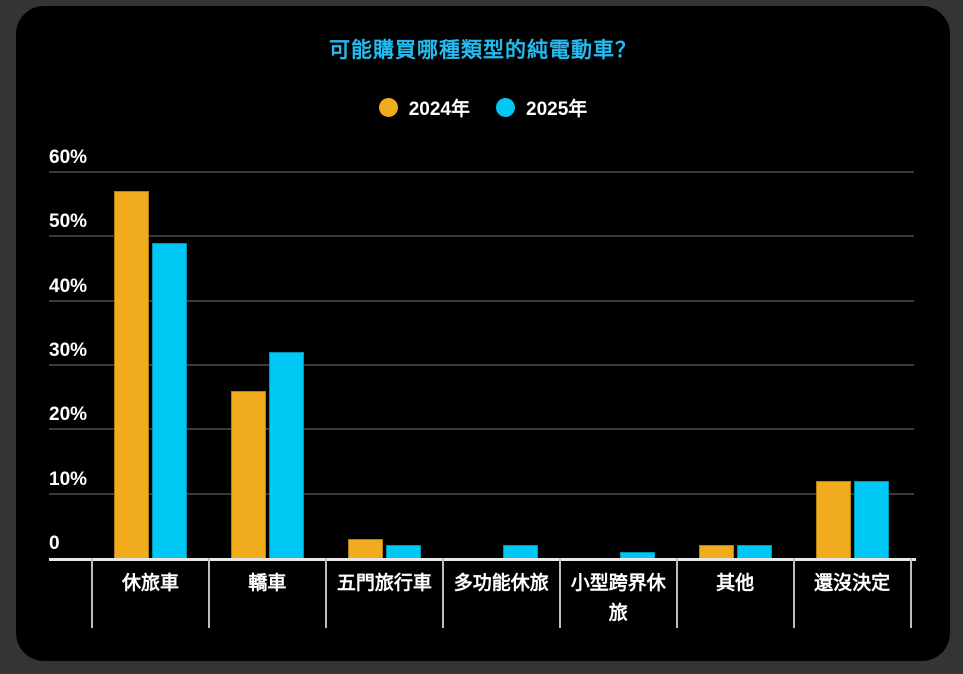 Image resolution: width=963 pixels, height=674 pixels. Describe the element at coordinates (871, 519) in the screenshot. I see `bar-2025年-還沒決定` at that location.